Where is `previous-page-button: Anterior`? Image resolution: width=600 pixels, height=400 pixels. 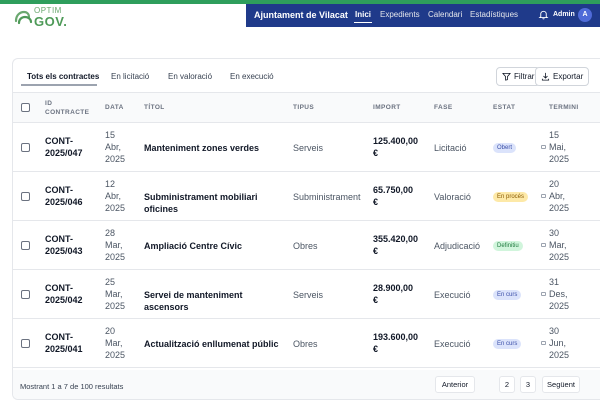 previous-page-button: Anterior is located at coordinates (455, 384).